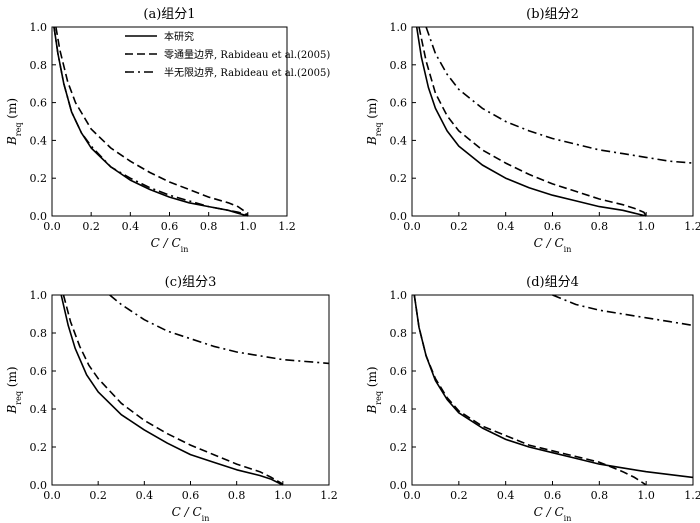  What do you see at coordinates (191, 282) in the screenshot?
I see `panel-title: (c)组分3` at bounding box center [191, 282].